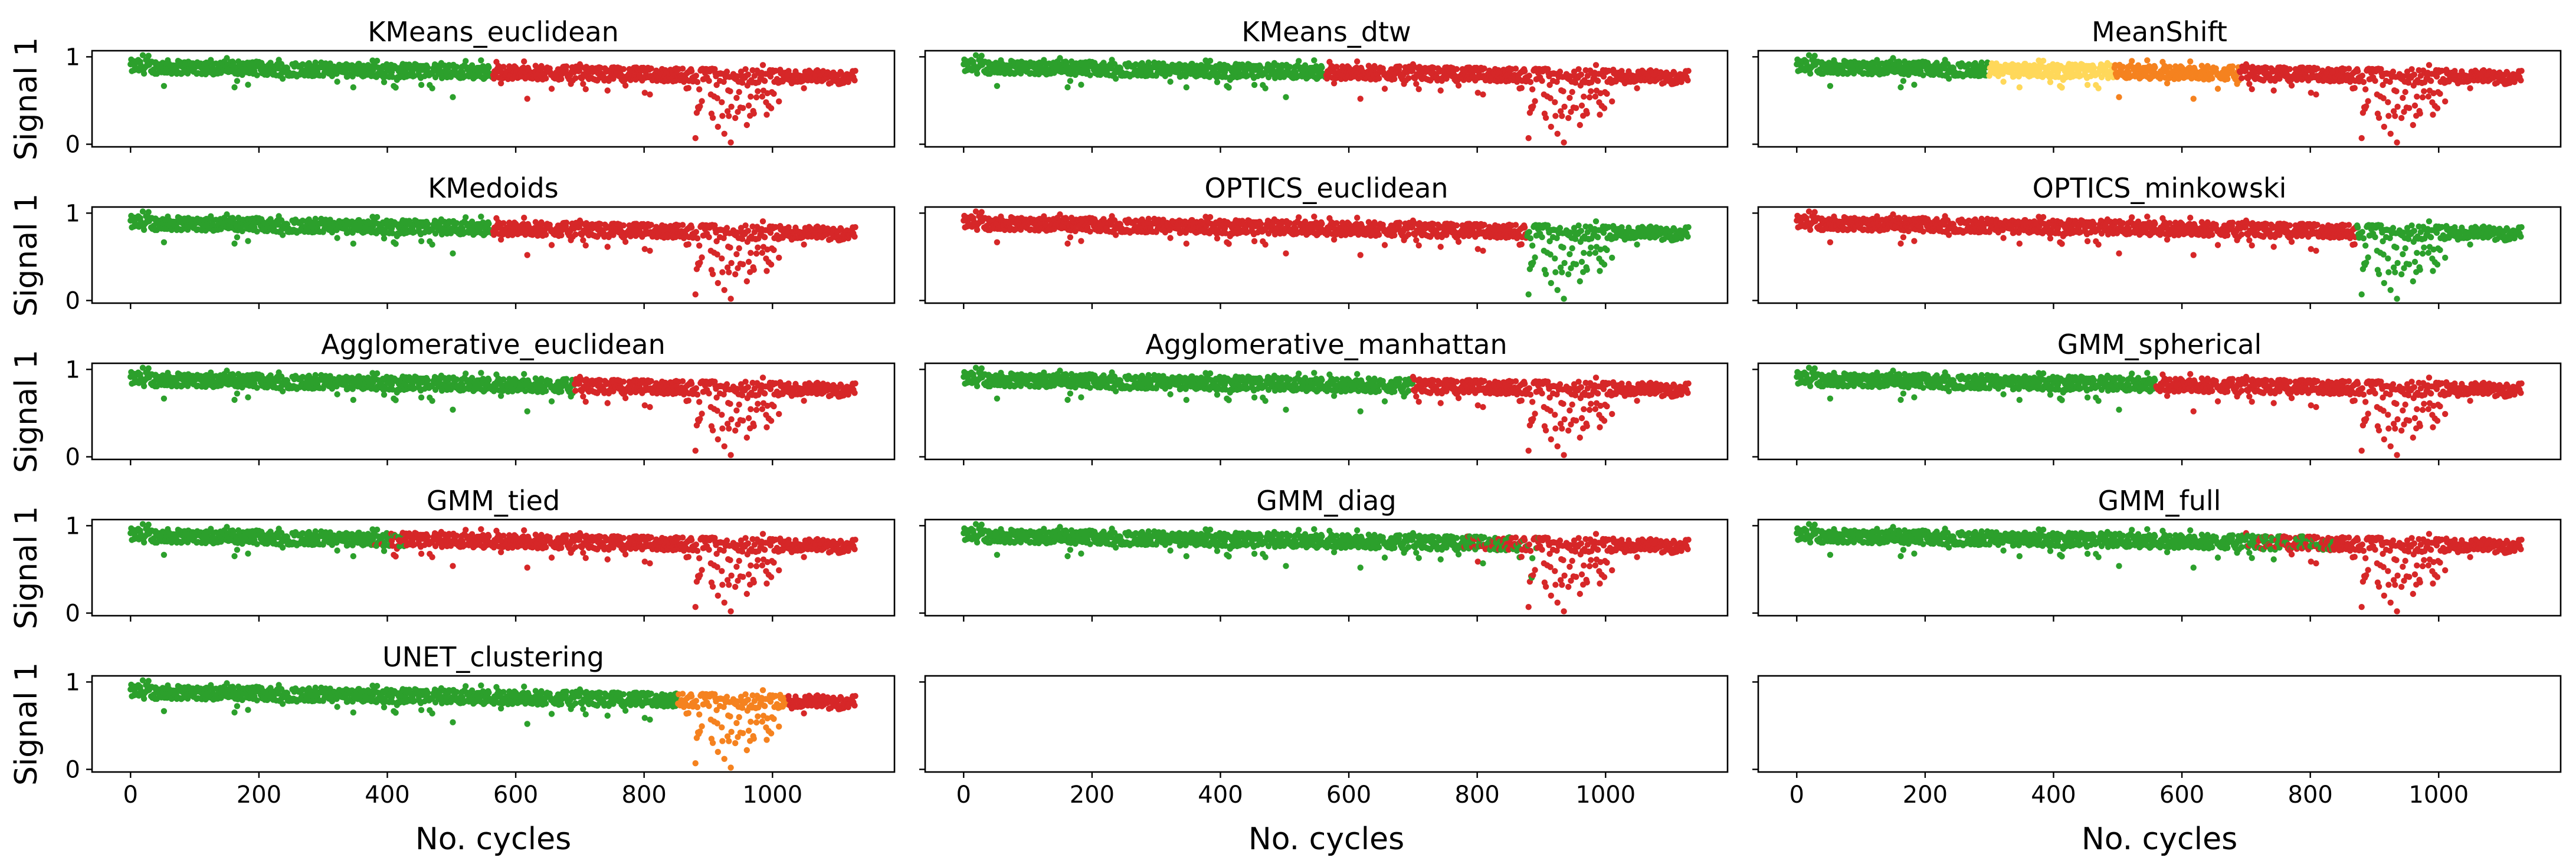 Image resolution: width=2576 pixels, height=864 pixels. What do you see at coordinates (72, 146) in the screenshot?
I see `y-tick-label: 0` at bounding box center [72, 146].